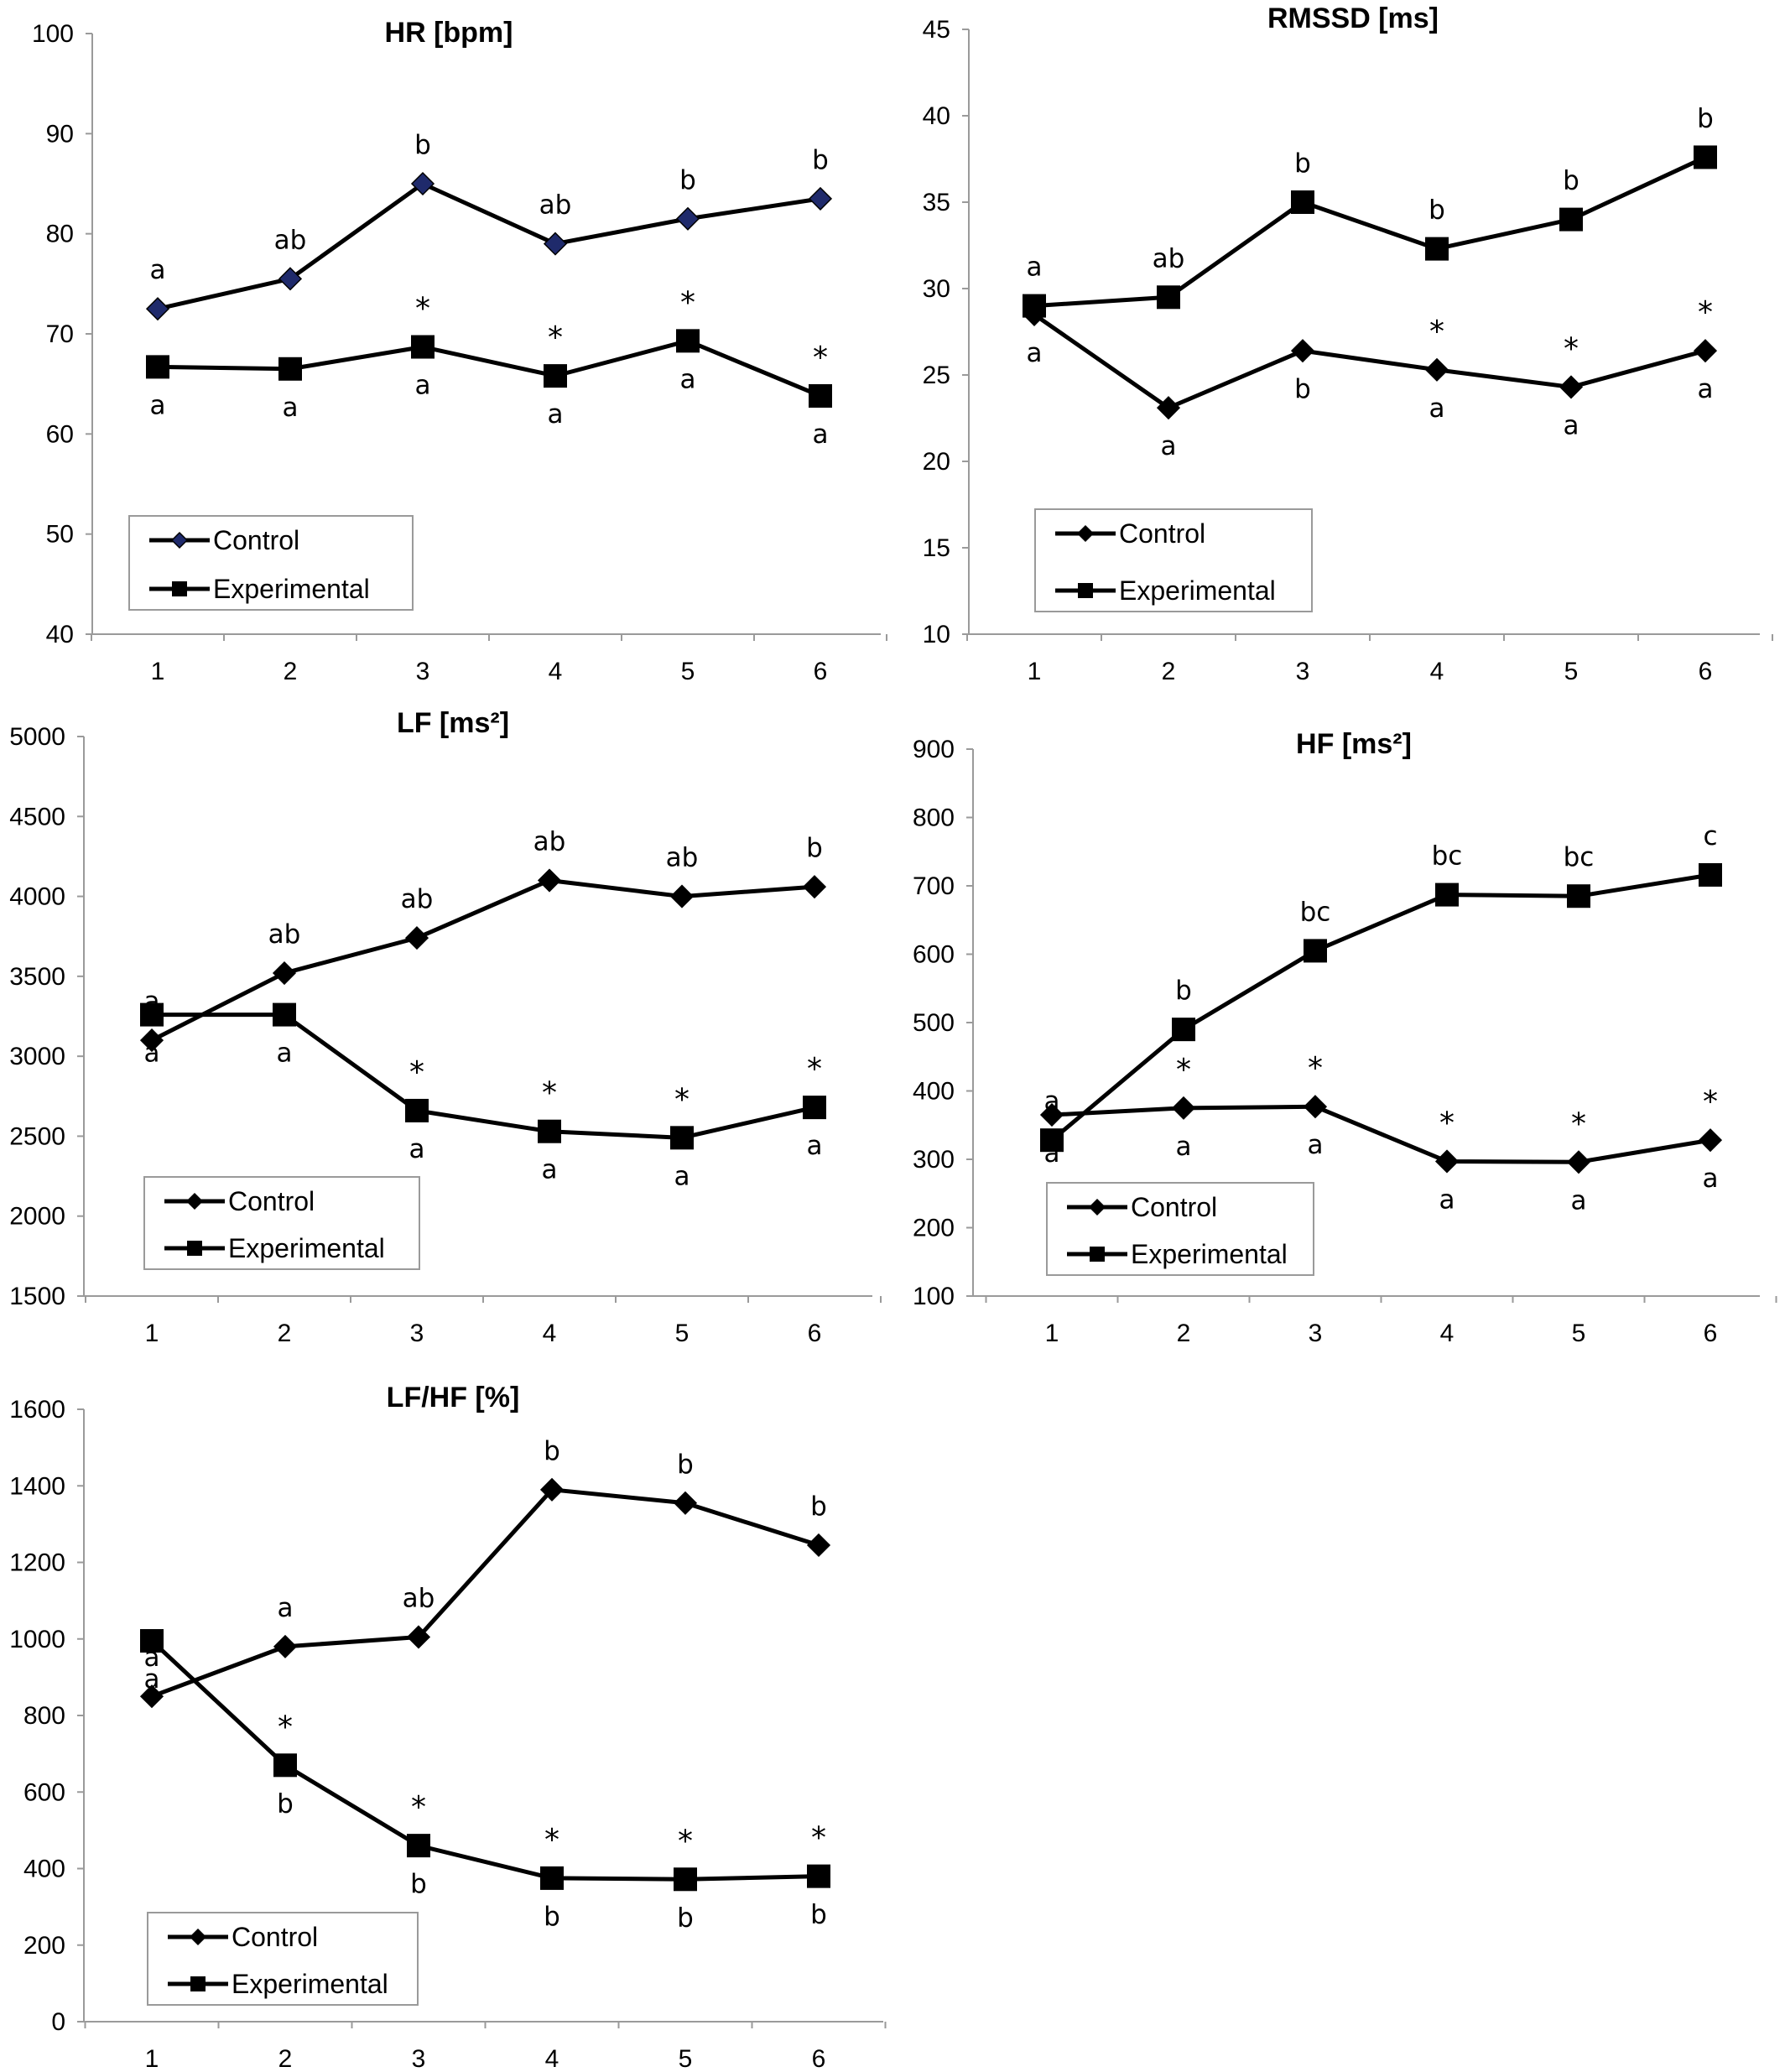 This screenshot has width=1785, height=2072. I want to click on series-experimental: a b b b b b * * * * *, so click(485, 1781).